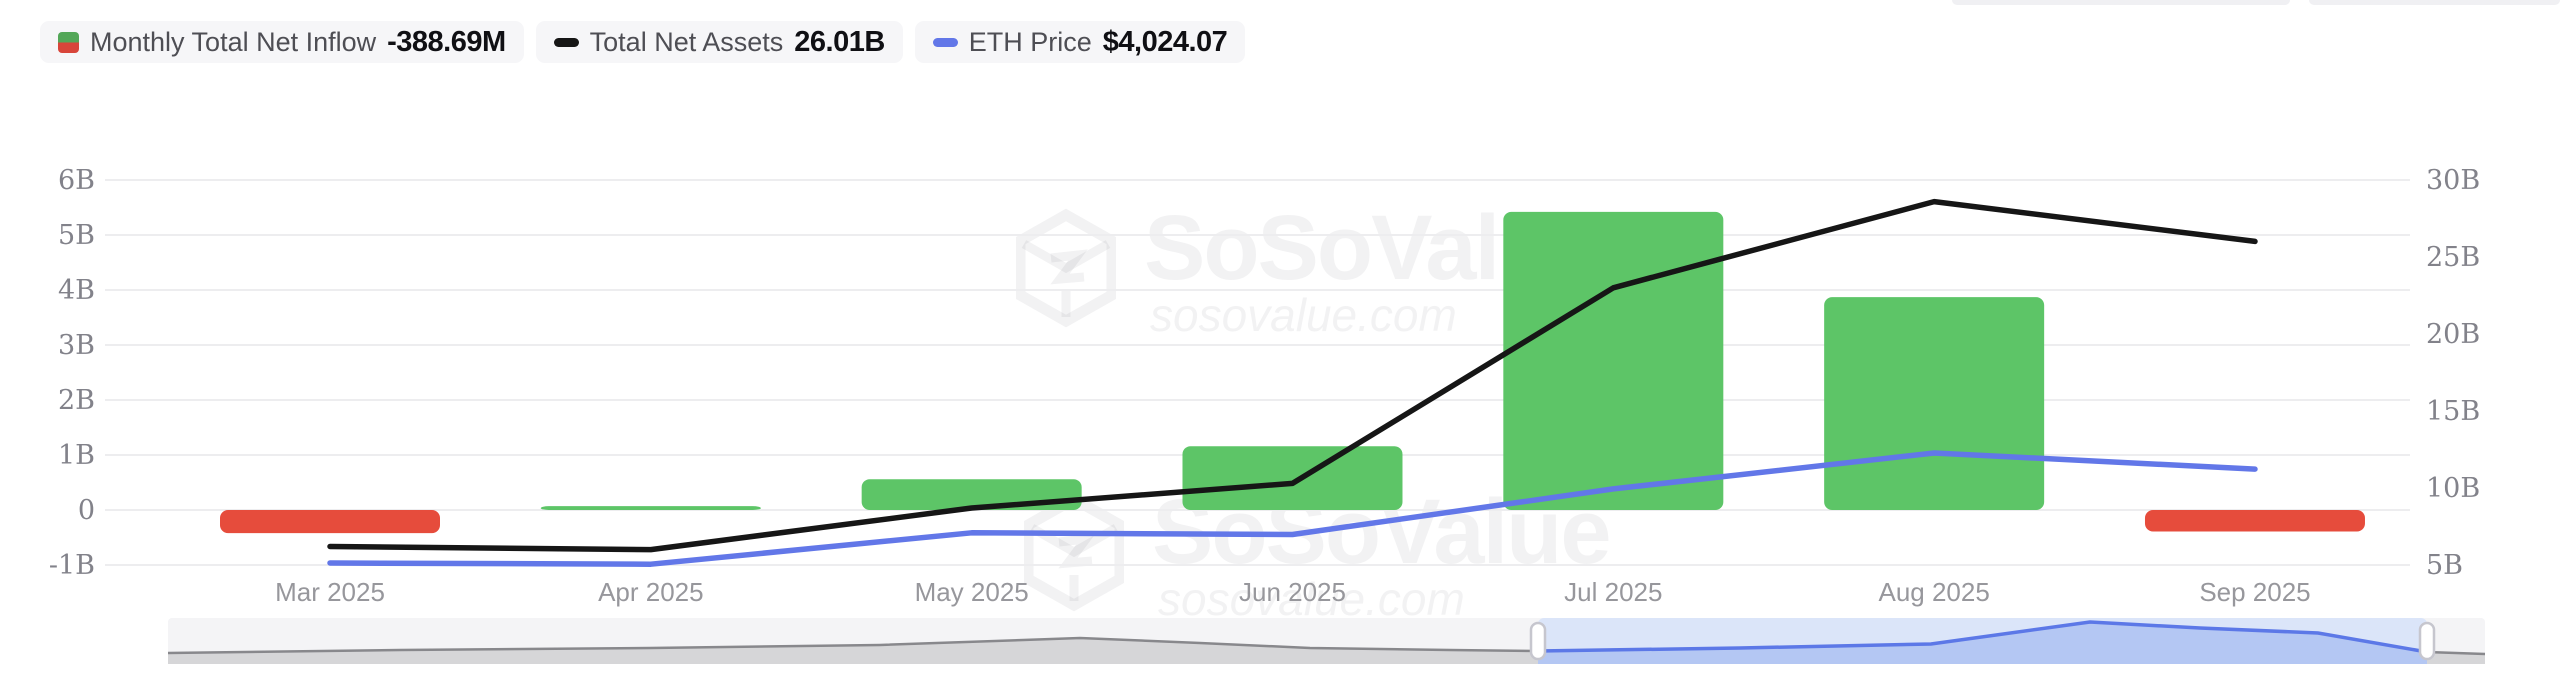  What do you see at coordinates (566, 42) in the screenshot?
I see `total-net-assets-line-swatch-icon` at bounding box center [566, 42].